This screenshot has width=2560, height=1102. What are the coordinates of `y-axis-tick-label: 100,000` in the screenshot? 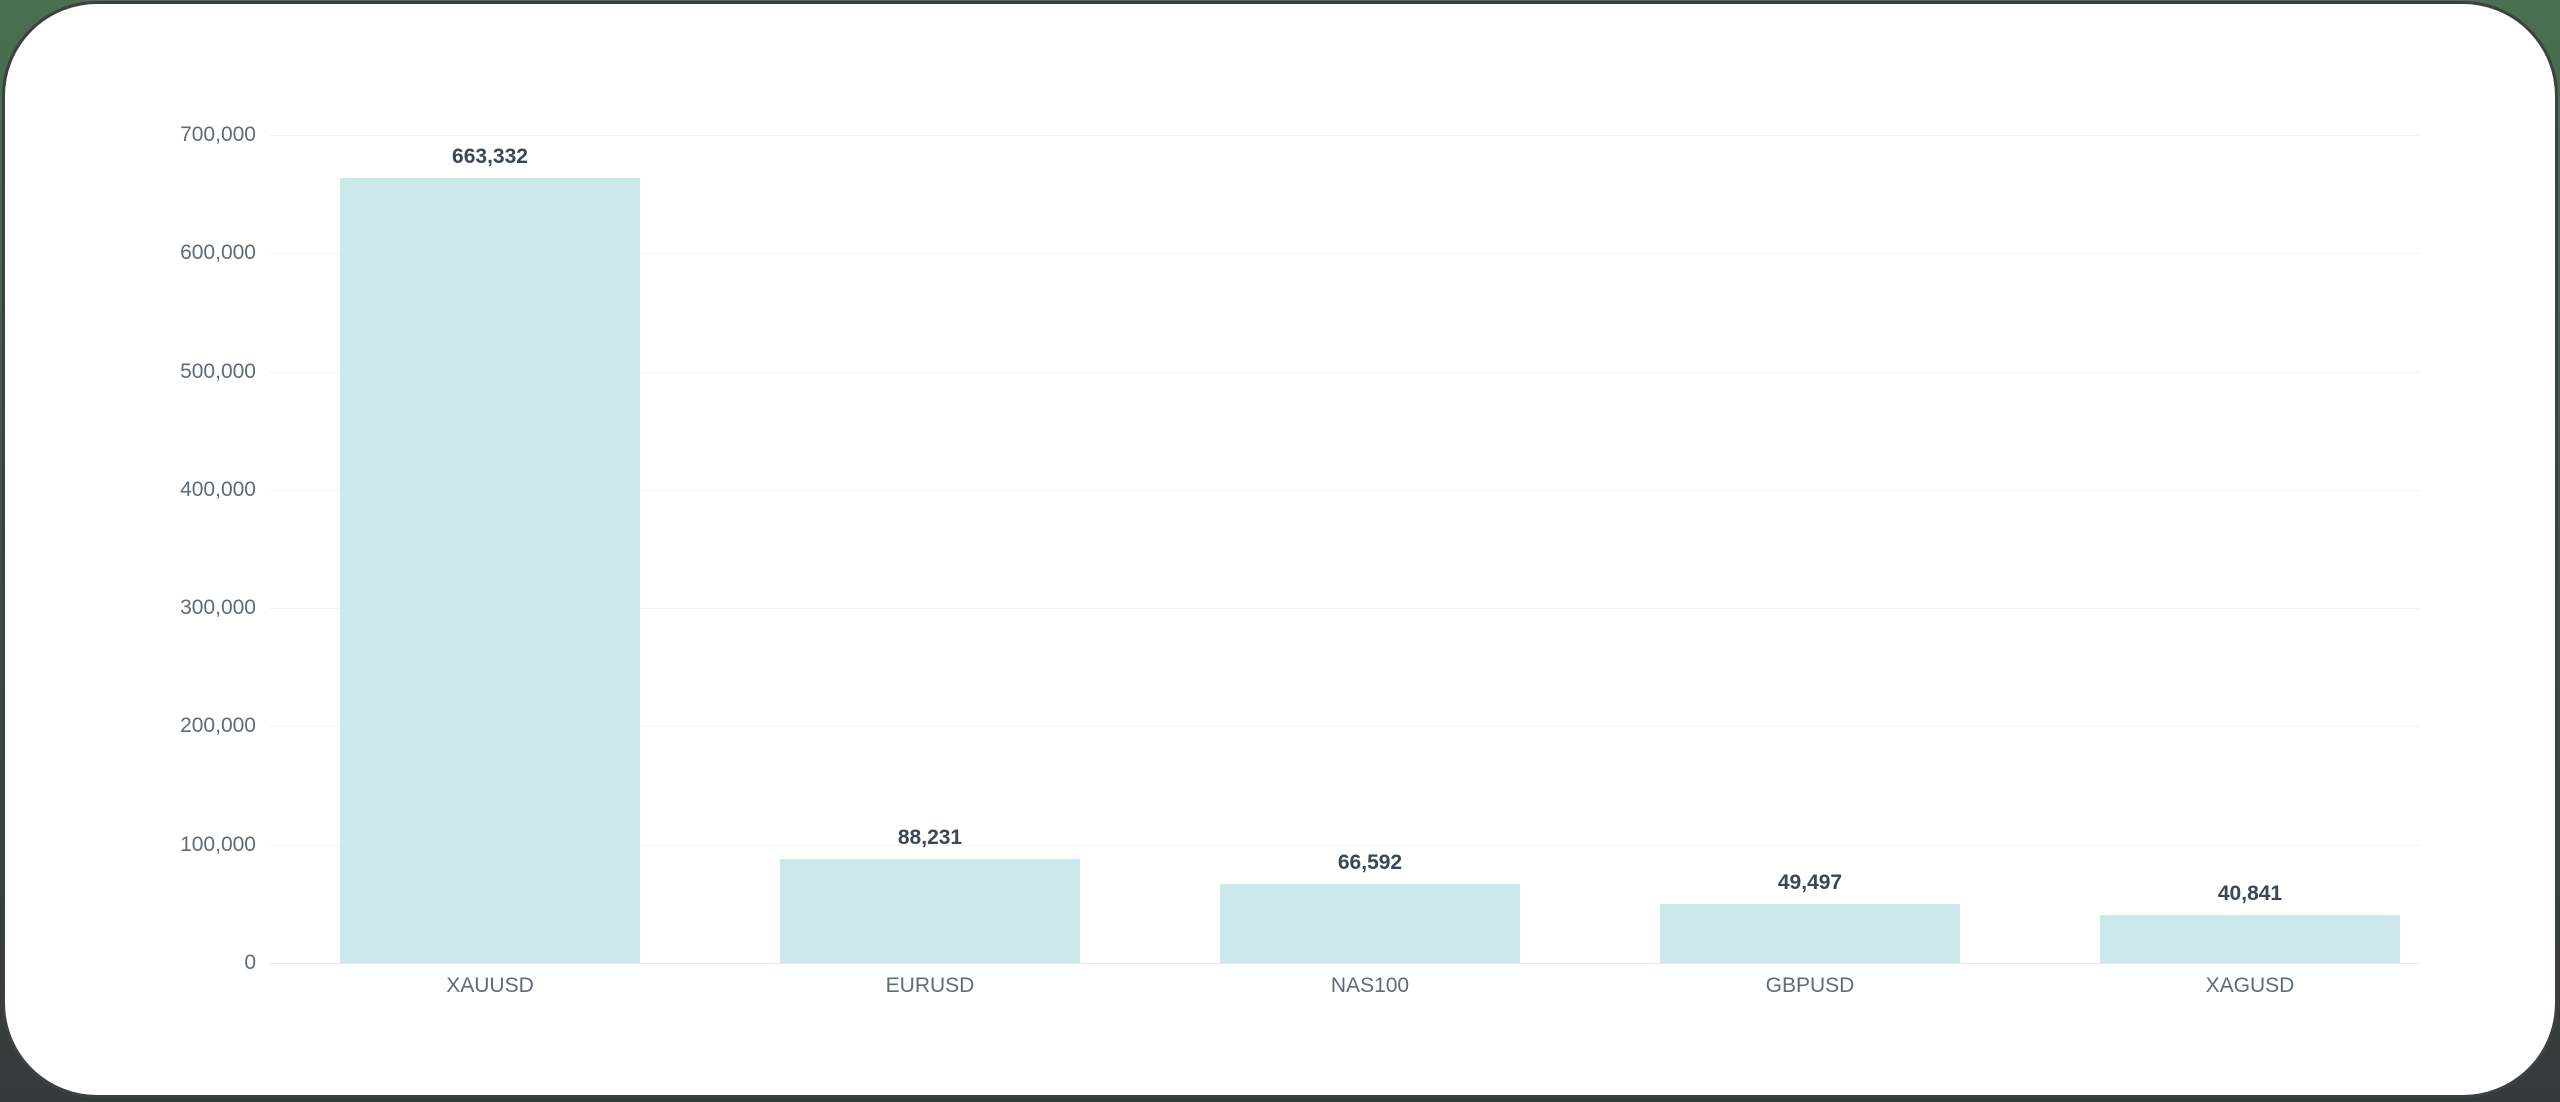 It's located at (218, 844).